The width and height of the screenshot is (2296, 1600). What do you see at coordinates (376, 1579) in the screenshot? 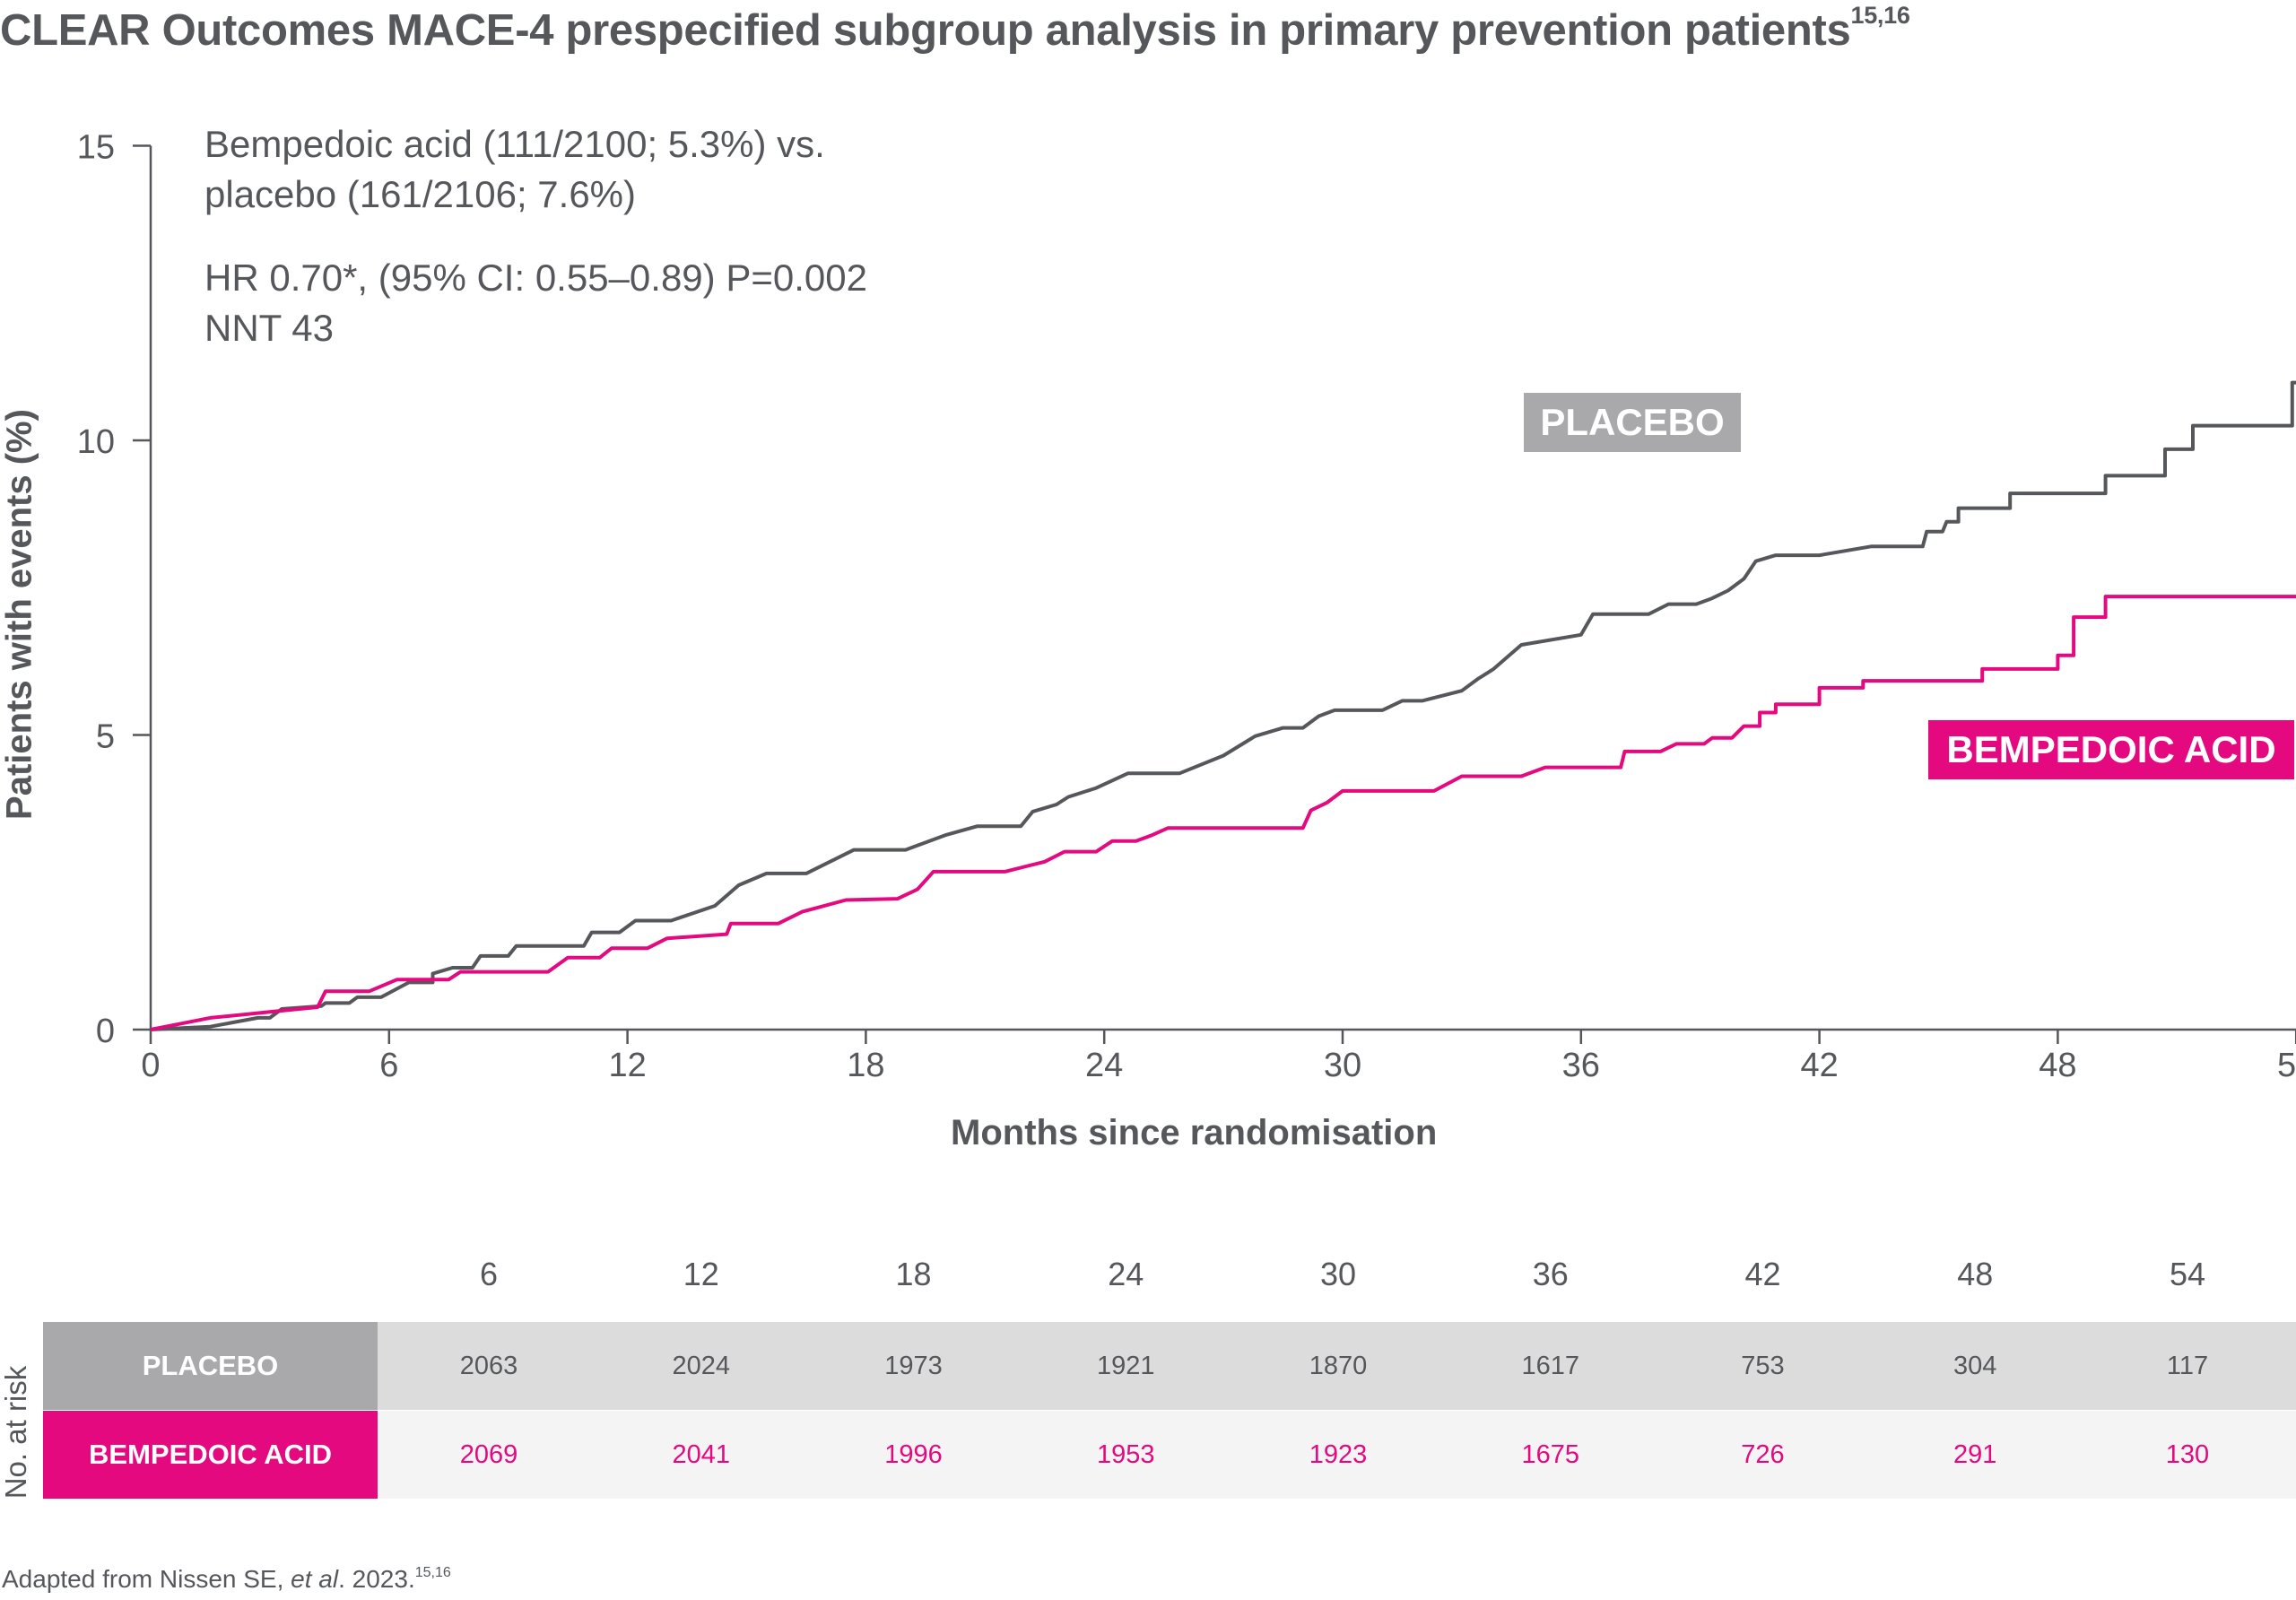
I see `footnote-suffix: . 2023.` at bounding box center [376, 1579].